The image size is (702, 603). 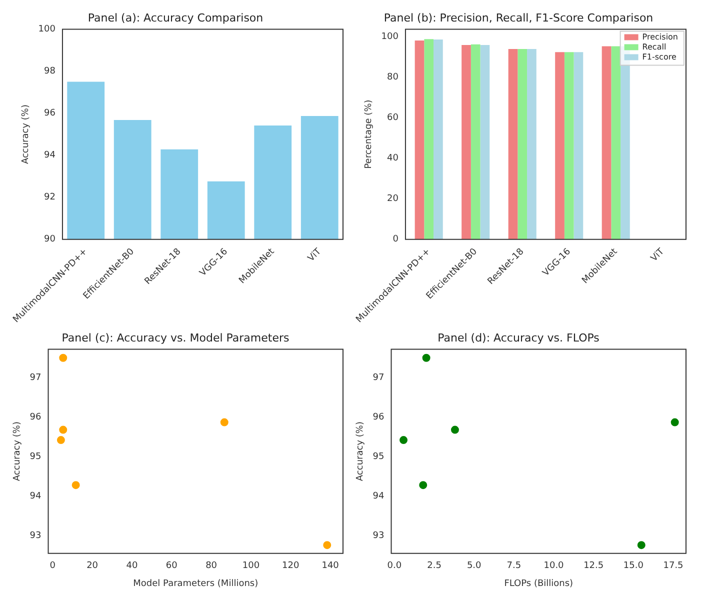 What do you see at coordinates (251, 566) in the screenshot?
I see `x-tick-label: 100` at bounding box center [251, 566].